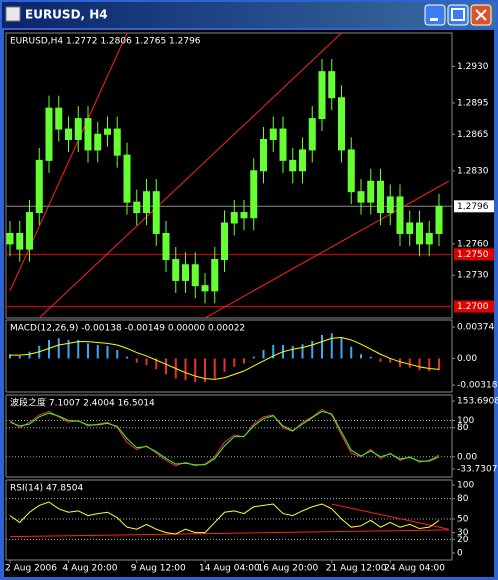 The image size is (498, 580). I want to click on y-tick-label: 20, so click(463, 540).